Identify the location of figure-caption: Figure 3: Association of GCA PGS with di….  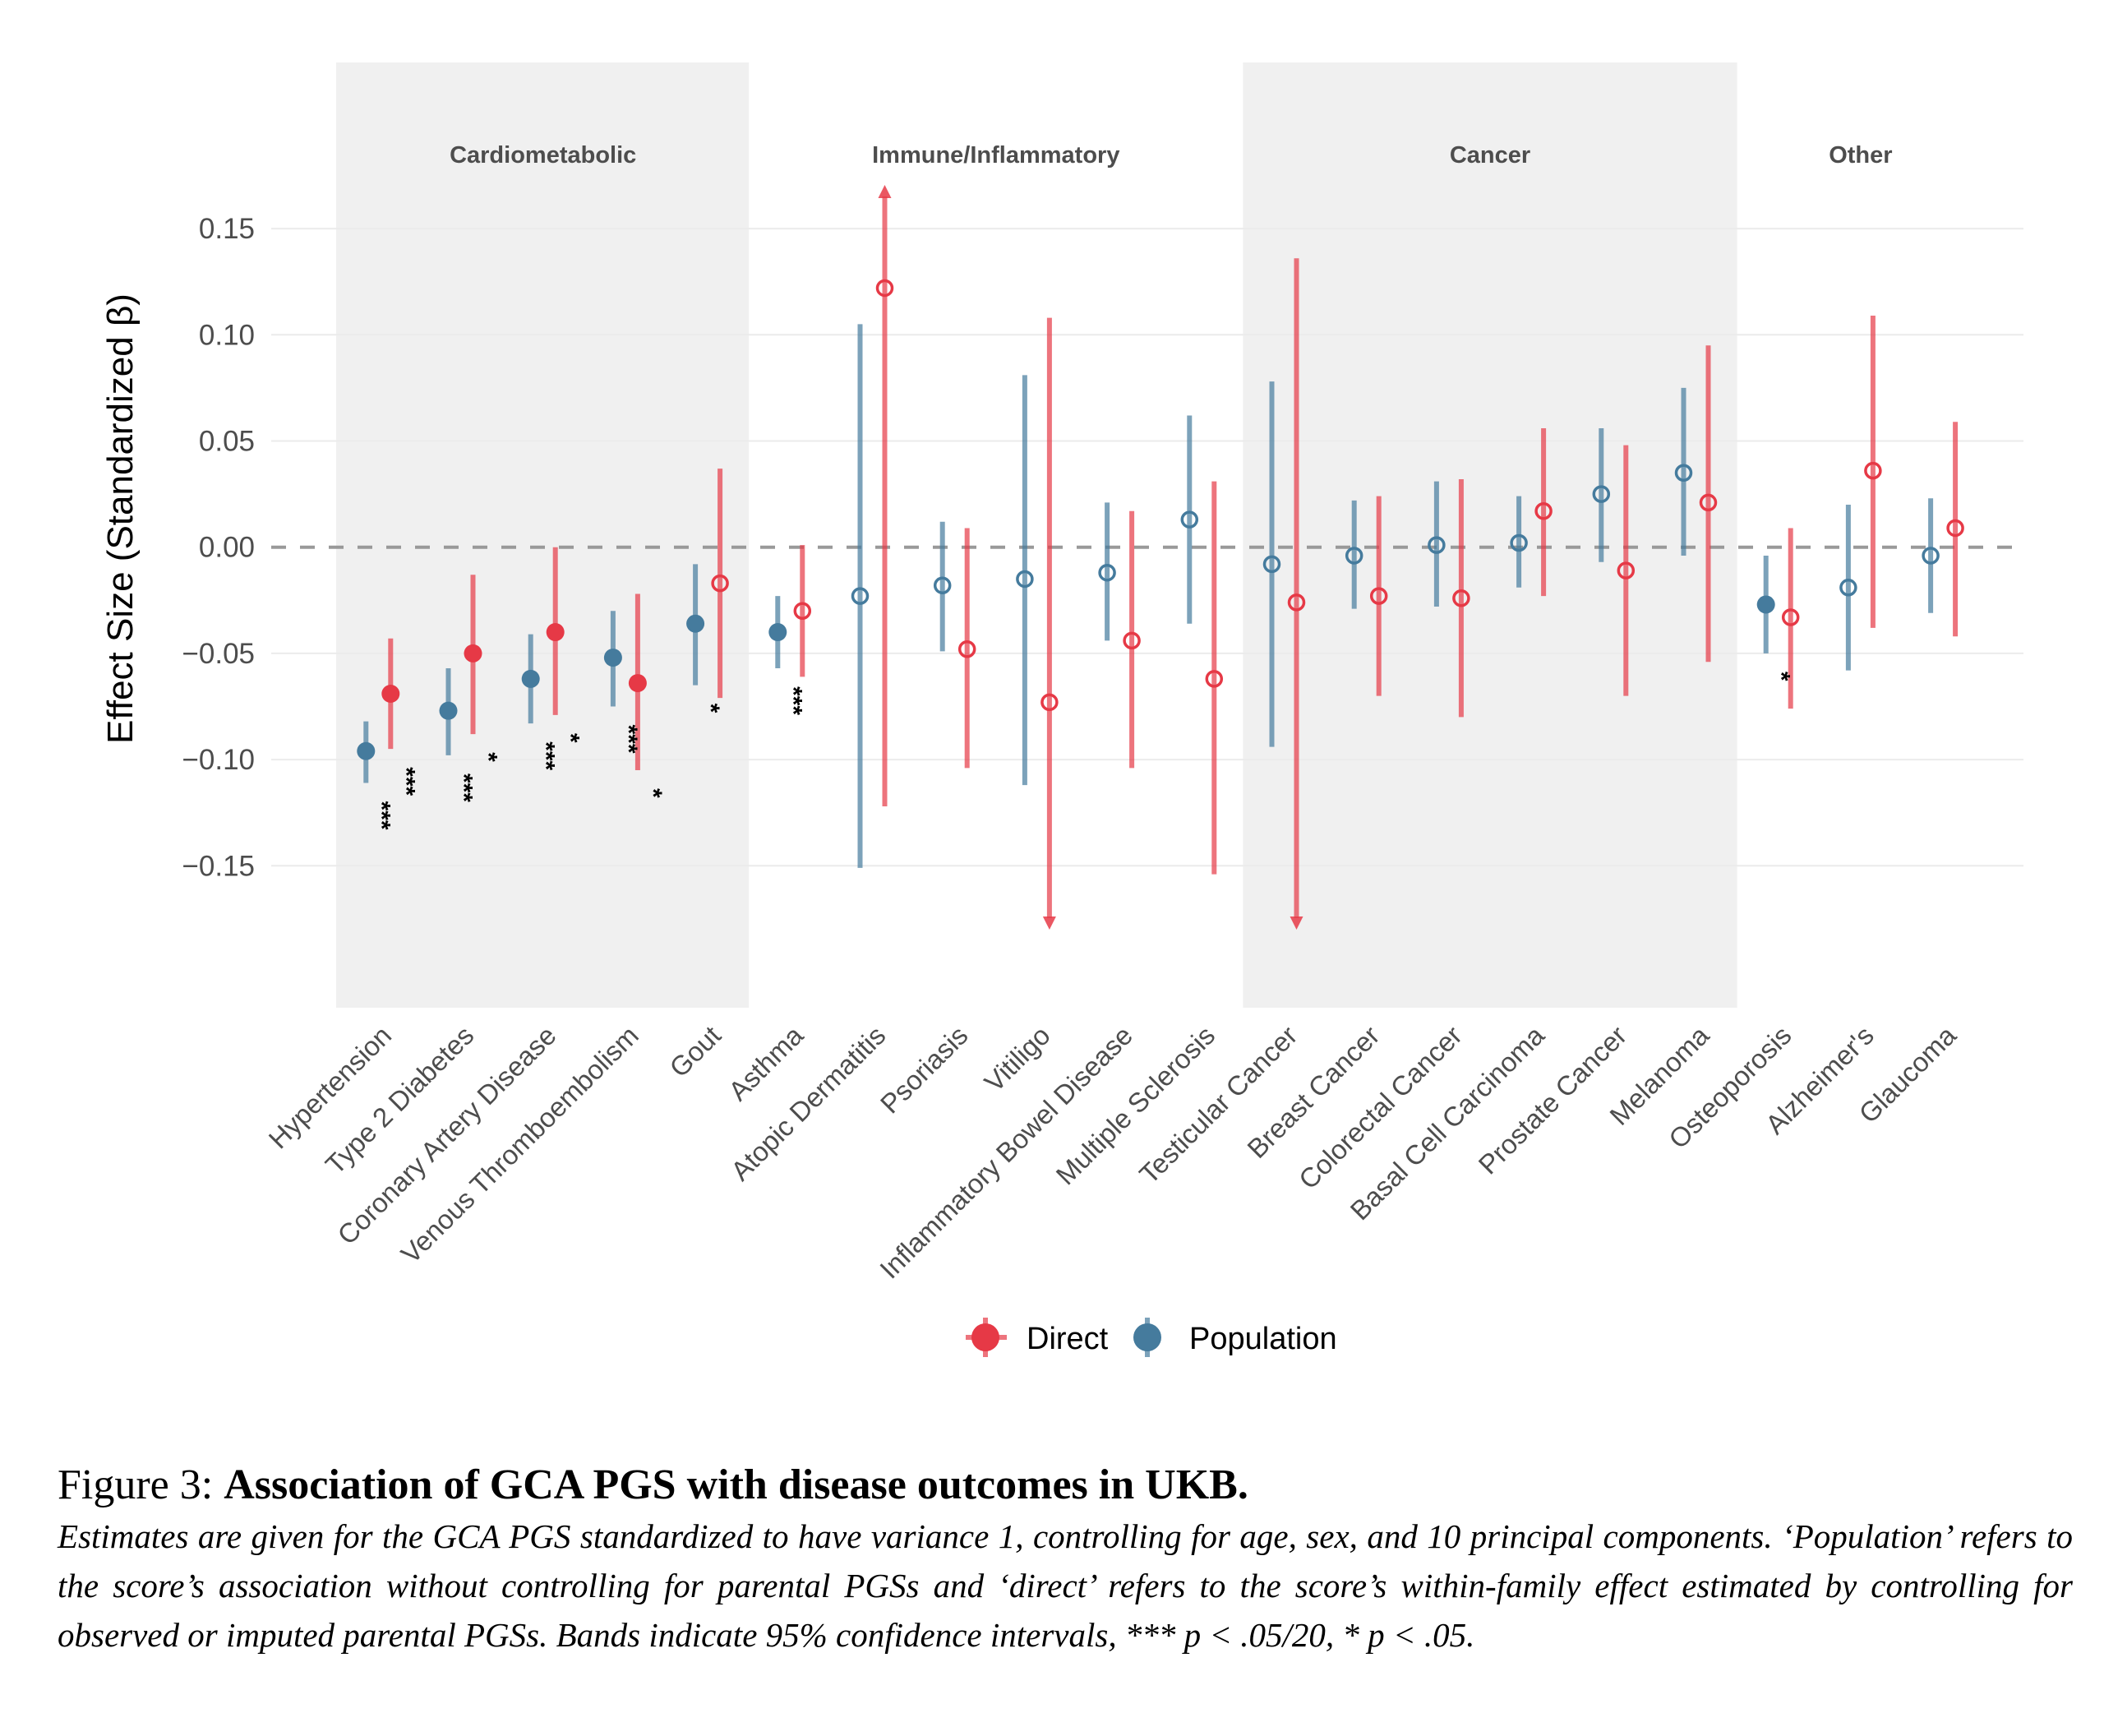
(1065, 1560).